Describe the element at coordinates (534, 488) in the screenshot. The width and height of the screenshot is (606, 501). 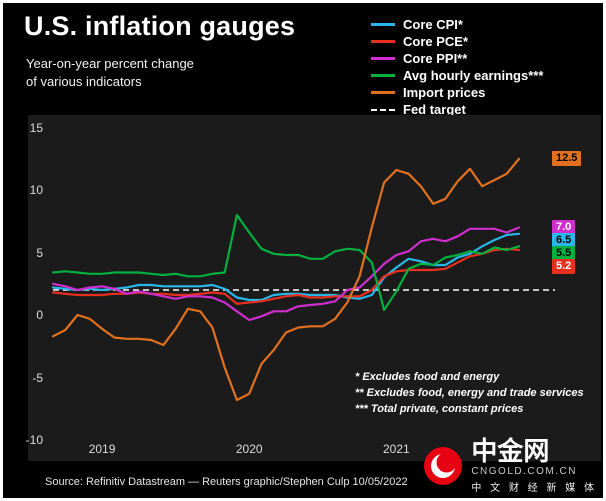
I see `brand-tagline: 中 文 财 经 新 媒 体` at that location.